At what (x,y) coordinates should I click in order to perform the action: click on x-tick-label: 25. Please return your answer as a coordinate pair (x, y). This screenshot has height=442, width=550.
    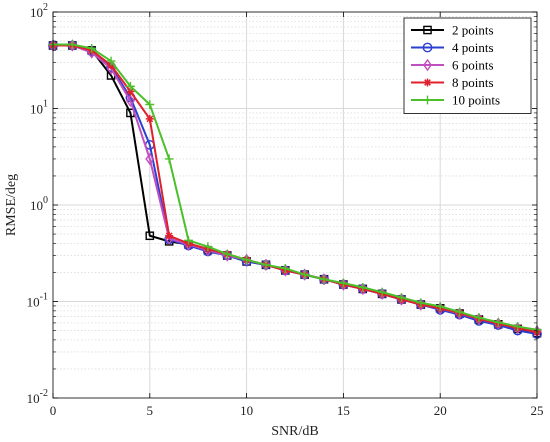
    Looking at the image, I should click on (537, 410).